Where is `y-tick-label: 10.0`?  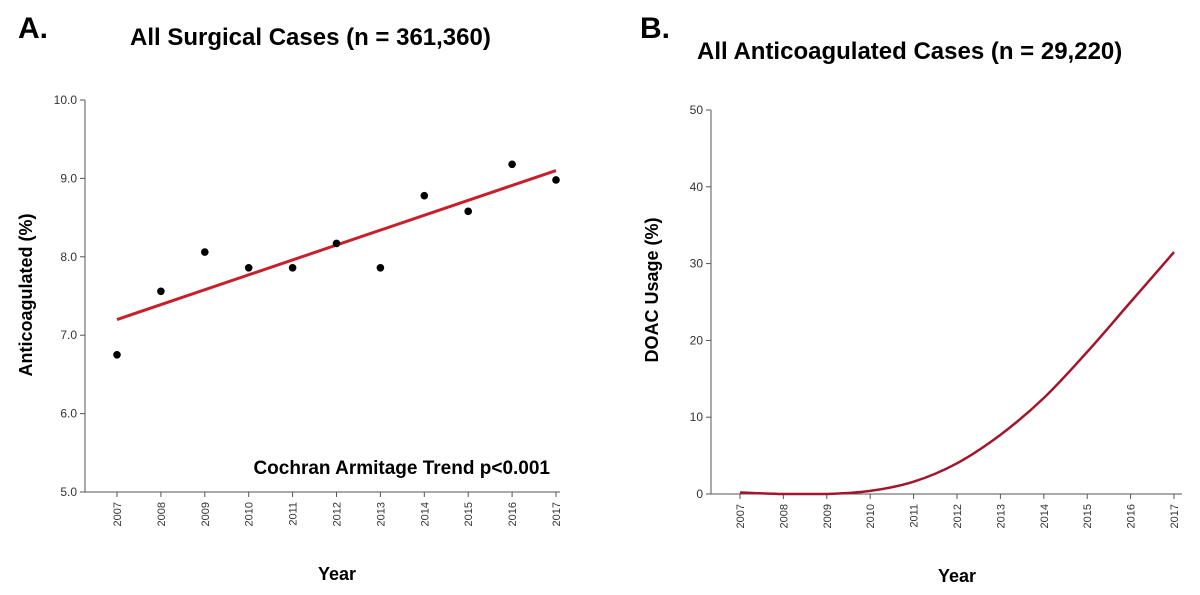
y-tick-label: 10.0 is located at coordinates (66, 100).